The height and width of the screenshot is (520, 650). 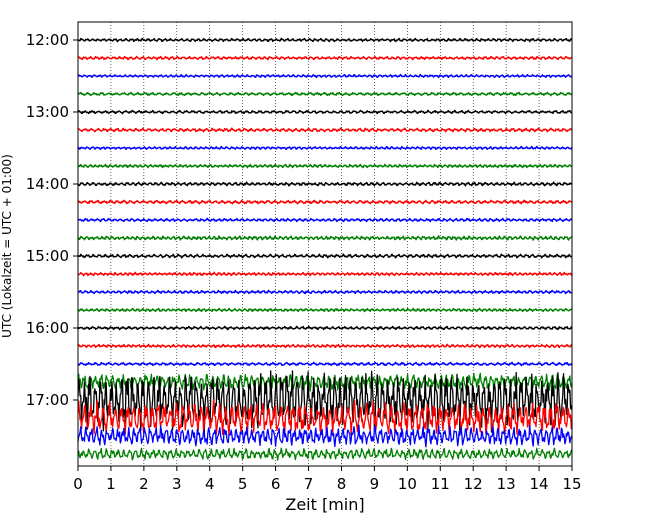 What do you see at coordinates (144, 484) in the screenshot?
I see `x-tick-label-2: 2` at bounding box center [144, 484].